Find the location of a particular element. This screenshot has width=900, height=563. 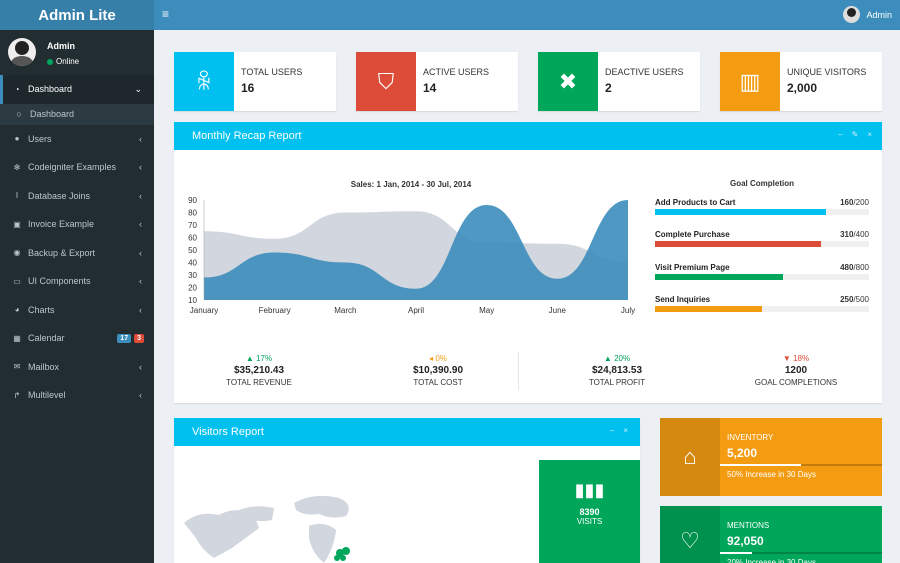

goal-value: 250/500 is located at coordinates (854, 299).